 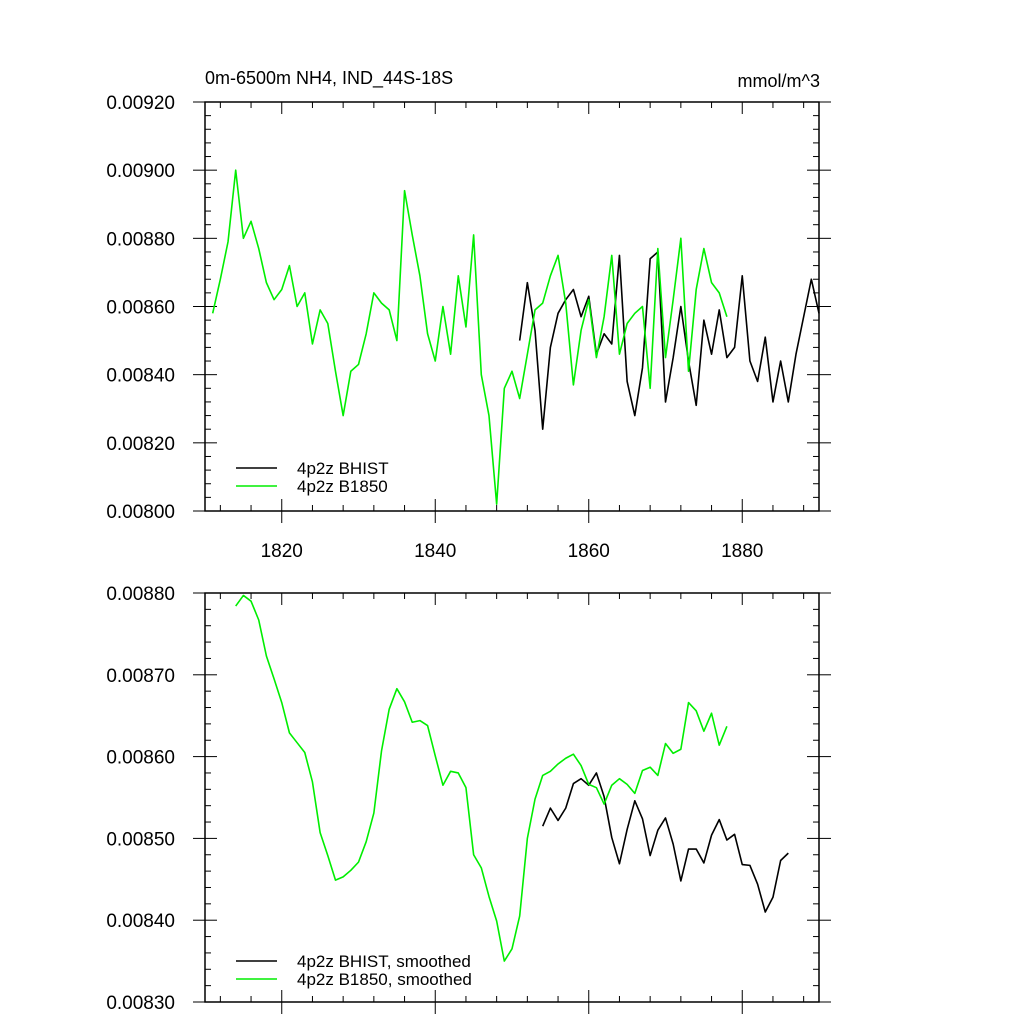 I want to click on y-tick-label: 0.00870, so click(x=140, y=676).